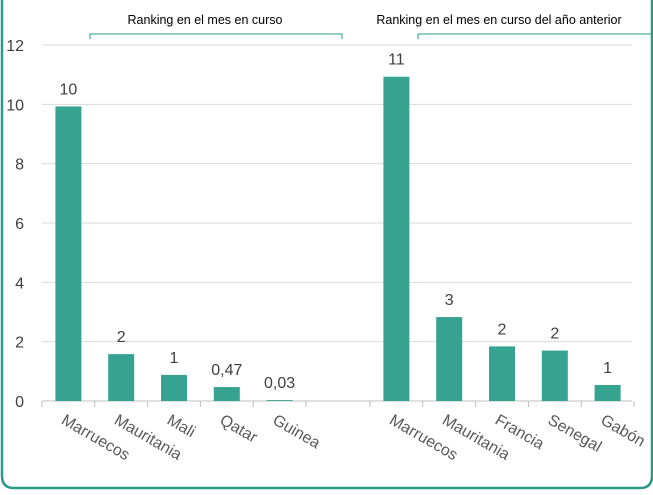 The image size is (653, 495). Describe the element at coordinates (181, 426) in the screenshot. I see `x-tick-label: Mali` at that location.